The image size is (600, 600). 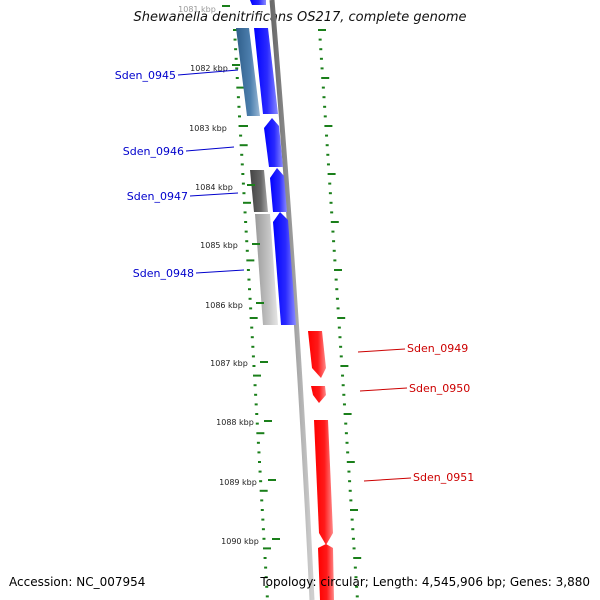 I want to click on tick-label: 1089 kbp, so click(x=238, y=482).